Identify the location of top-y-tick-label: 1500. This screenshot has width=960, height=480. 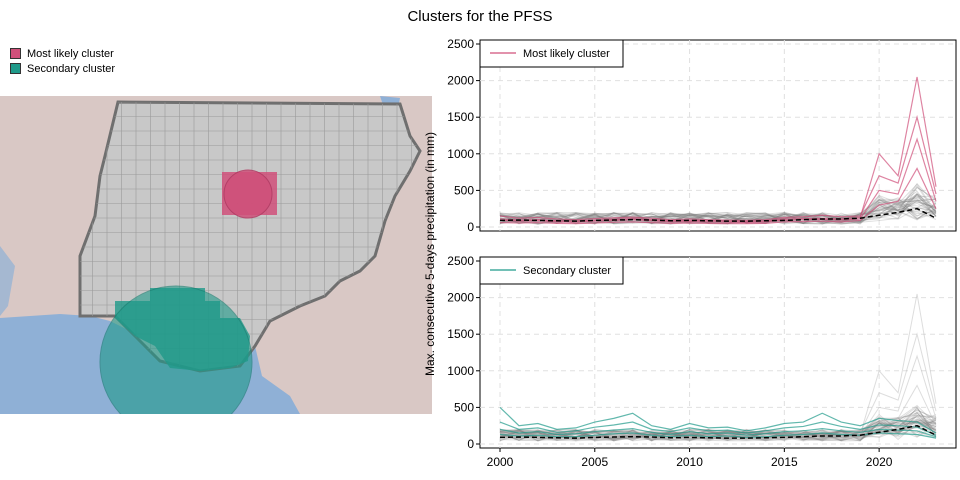
(460, 117).